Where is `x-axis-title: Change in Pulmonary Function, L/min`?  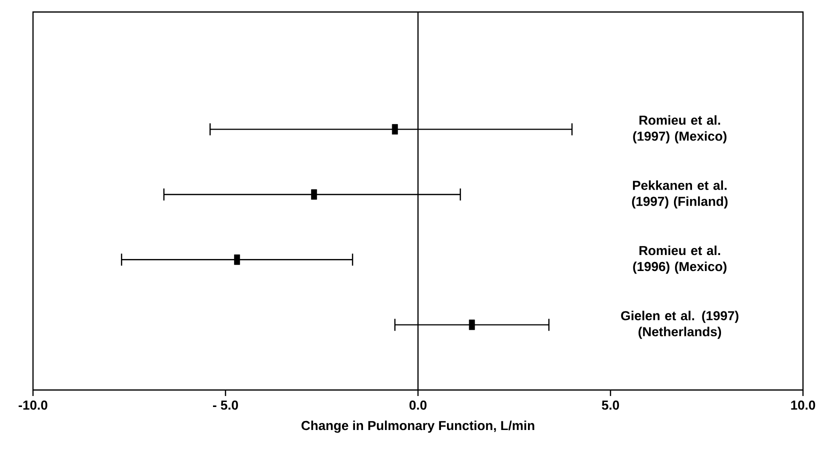 x-axis-title: Change in Pulmonary Function, L/min is located at coordinates (418, 426).